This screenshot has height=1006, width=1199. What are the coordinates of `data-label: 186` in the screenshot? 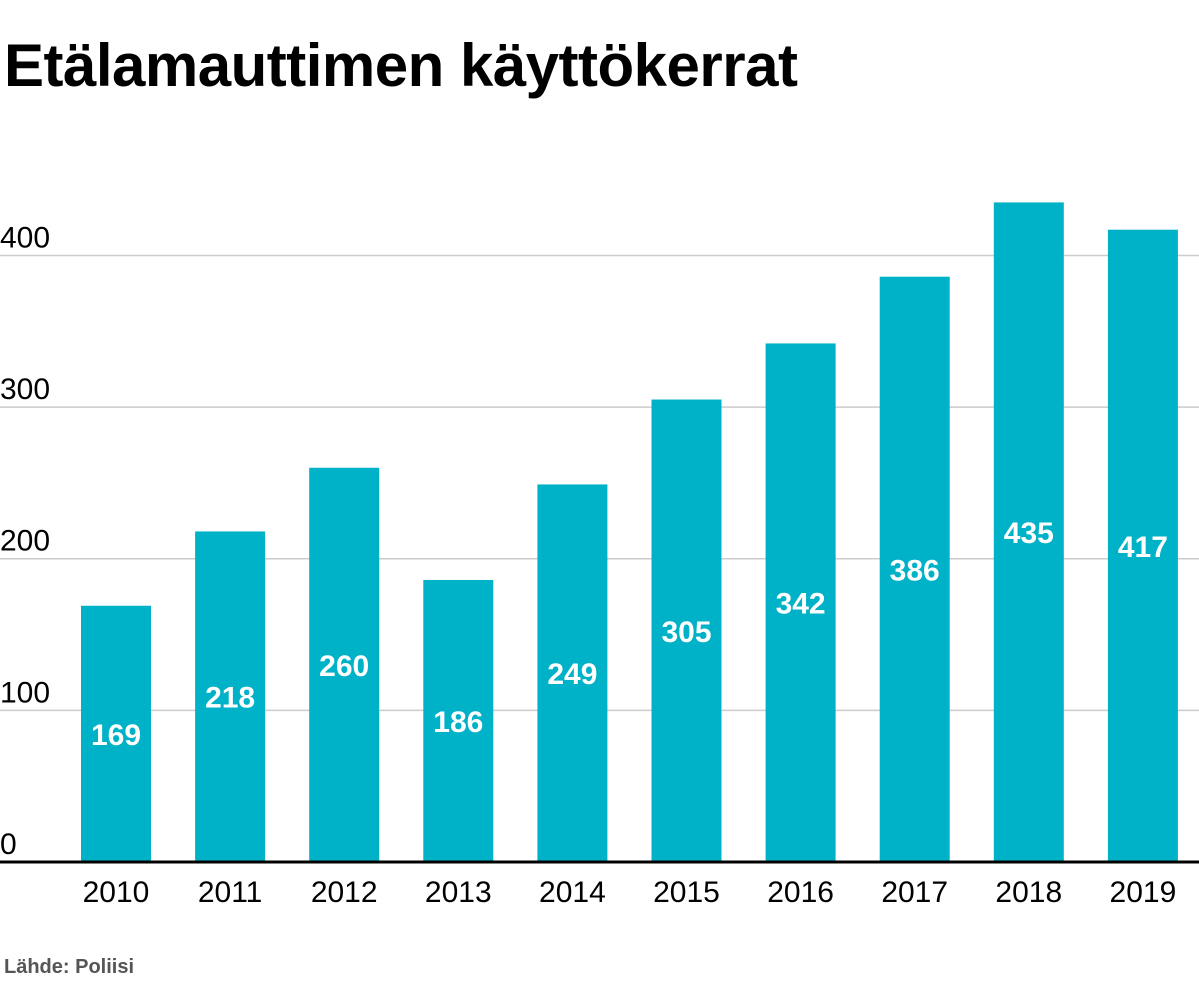 It's located at (458, 722).